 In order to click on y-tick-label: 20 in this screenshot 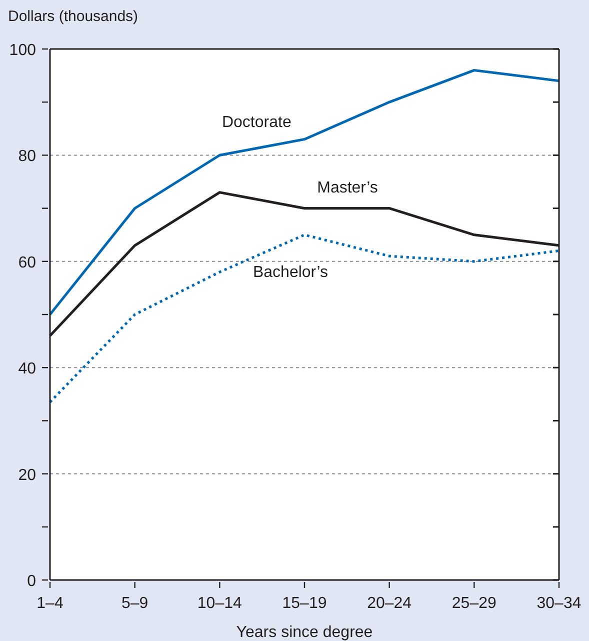, I will do `click(27, 475)`.